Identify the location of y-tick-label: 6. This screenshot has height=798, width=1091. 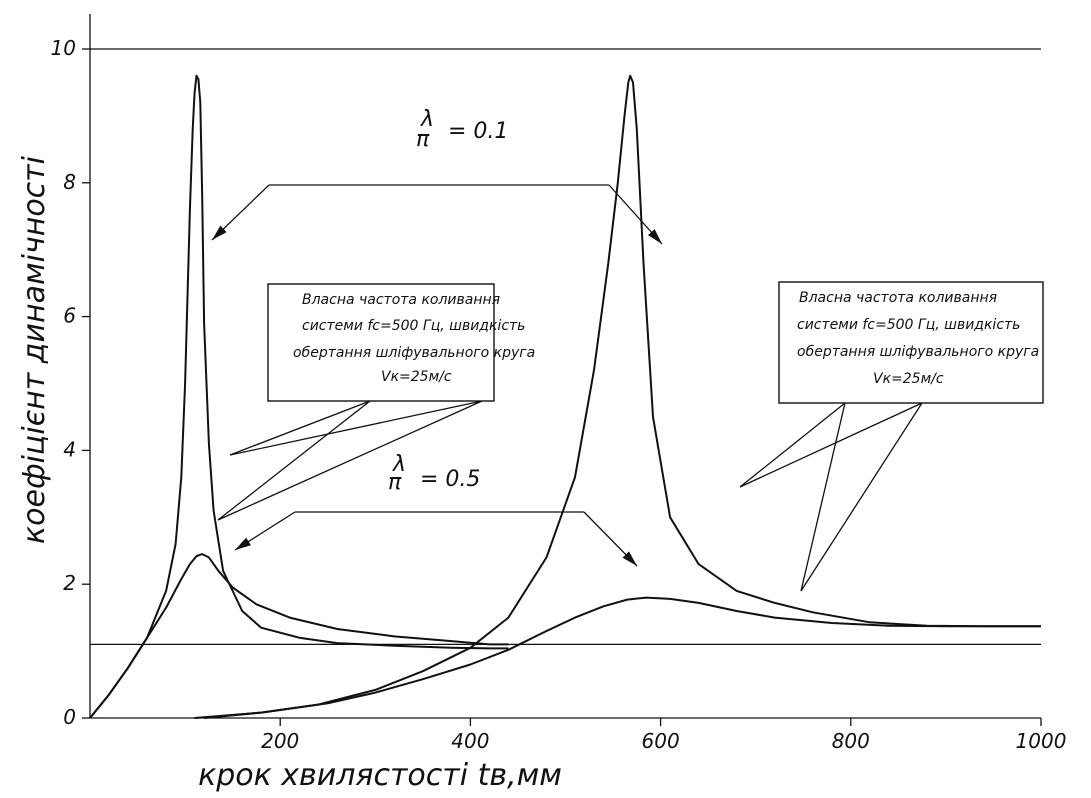
(69, 316).